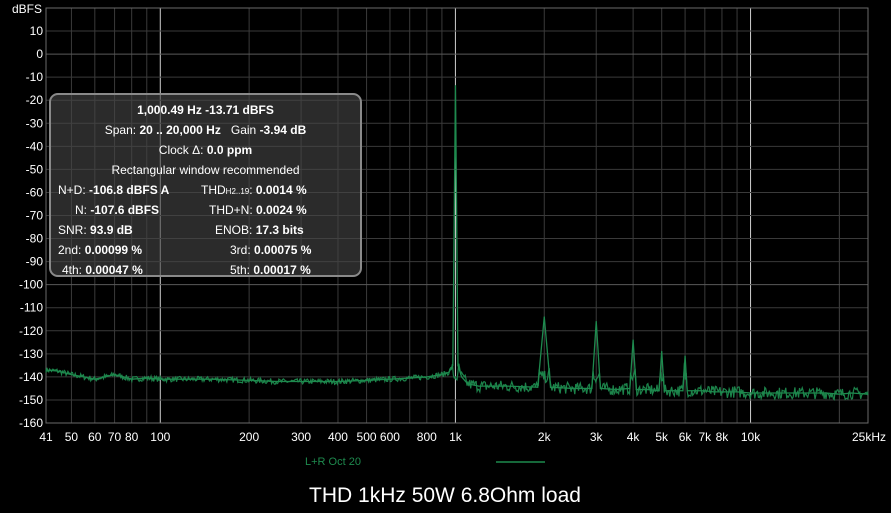 This screenshot has width=891, height=513. Describe the element at coordinates (35, 192) in the screenshot. I see `y-tick-label: -60` at that location.